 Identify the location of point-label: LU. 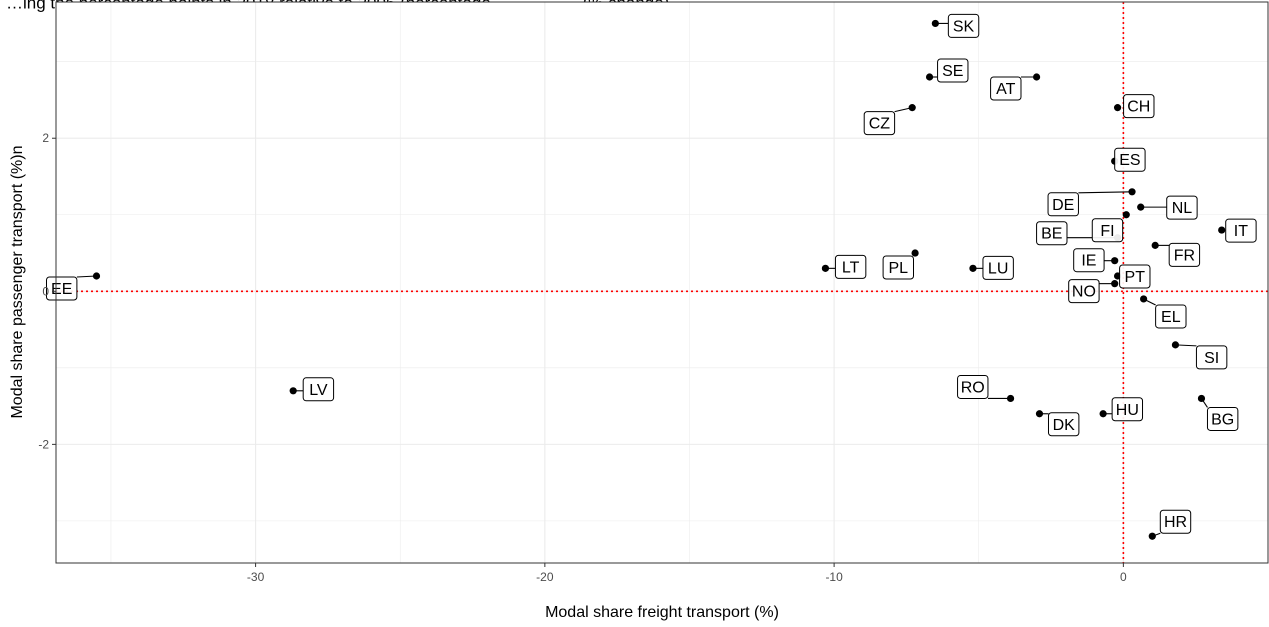
(998, 267).